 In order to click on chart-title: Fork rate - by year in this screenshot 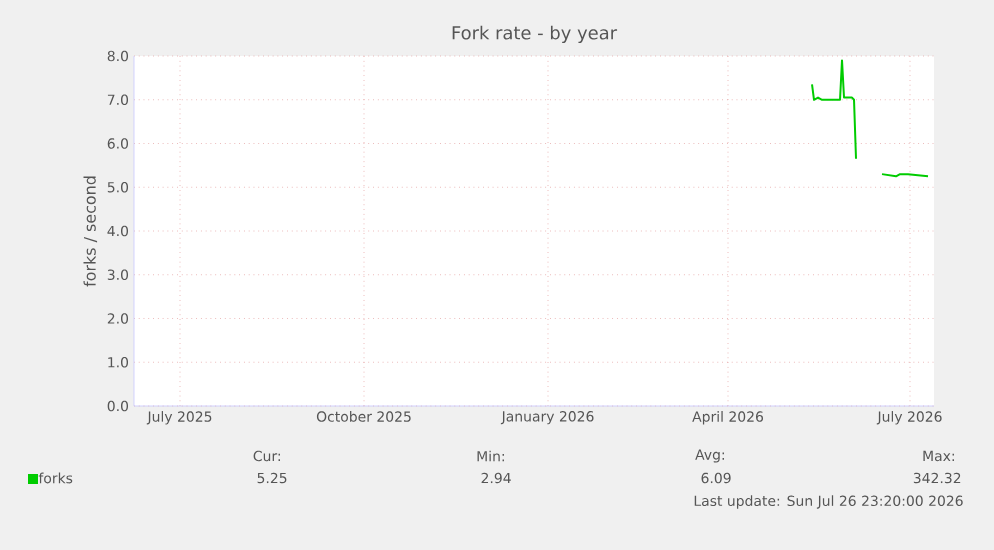, I will do `click(535, 34)`.